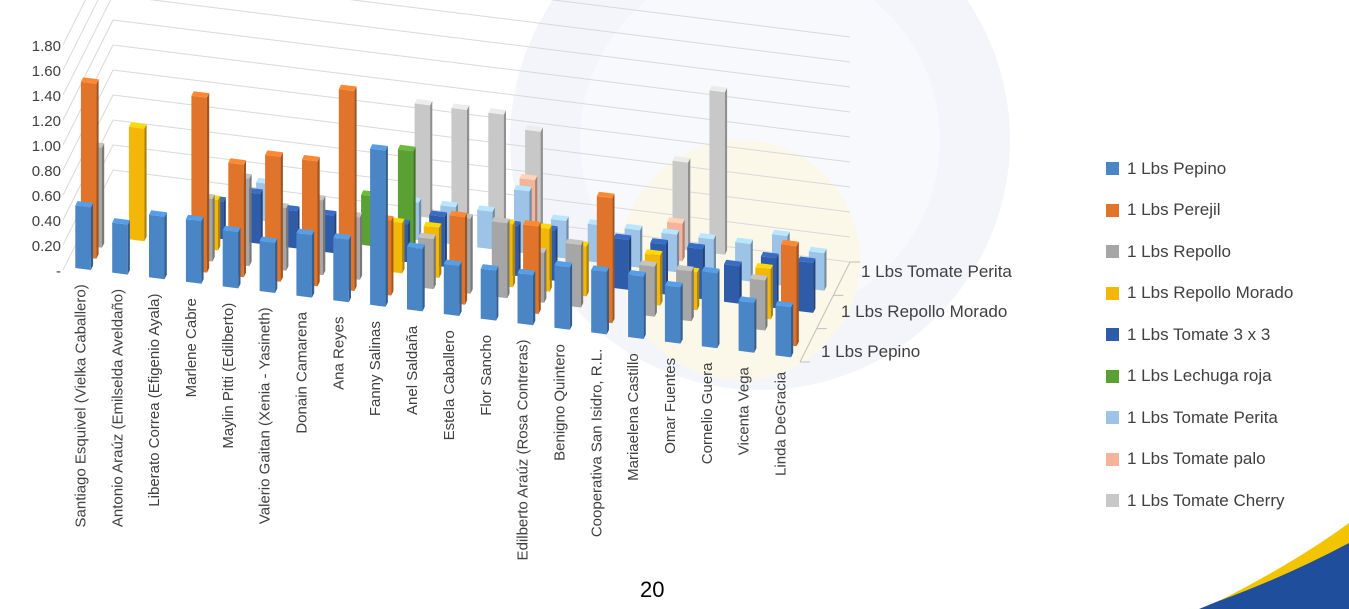 Image resolution: width=1349 pixels, height=609 pixels. What do you see at coordinates (707, 413) in the screenshot?
I see `x-tick-label: Cornelio Guera` at bounding box center [707, 413].